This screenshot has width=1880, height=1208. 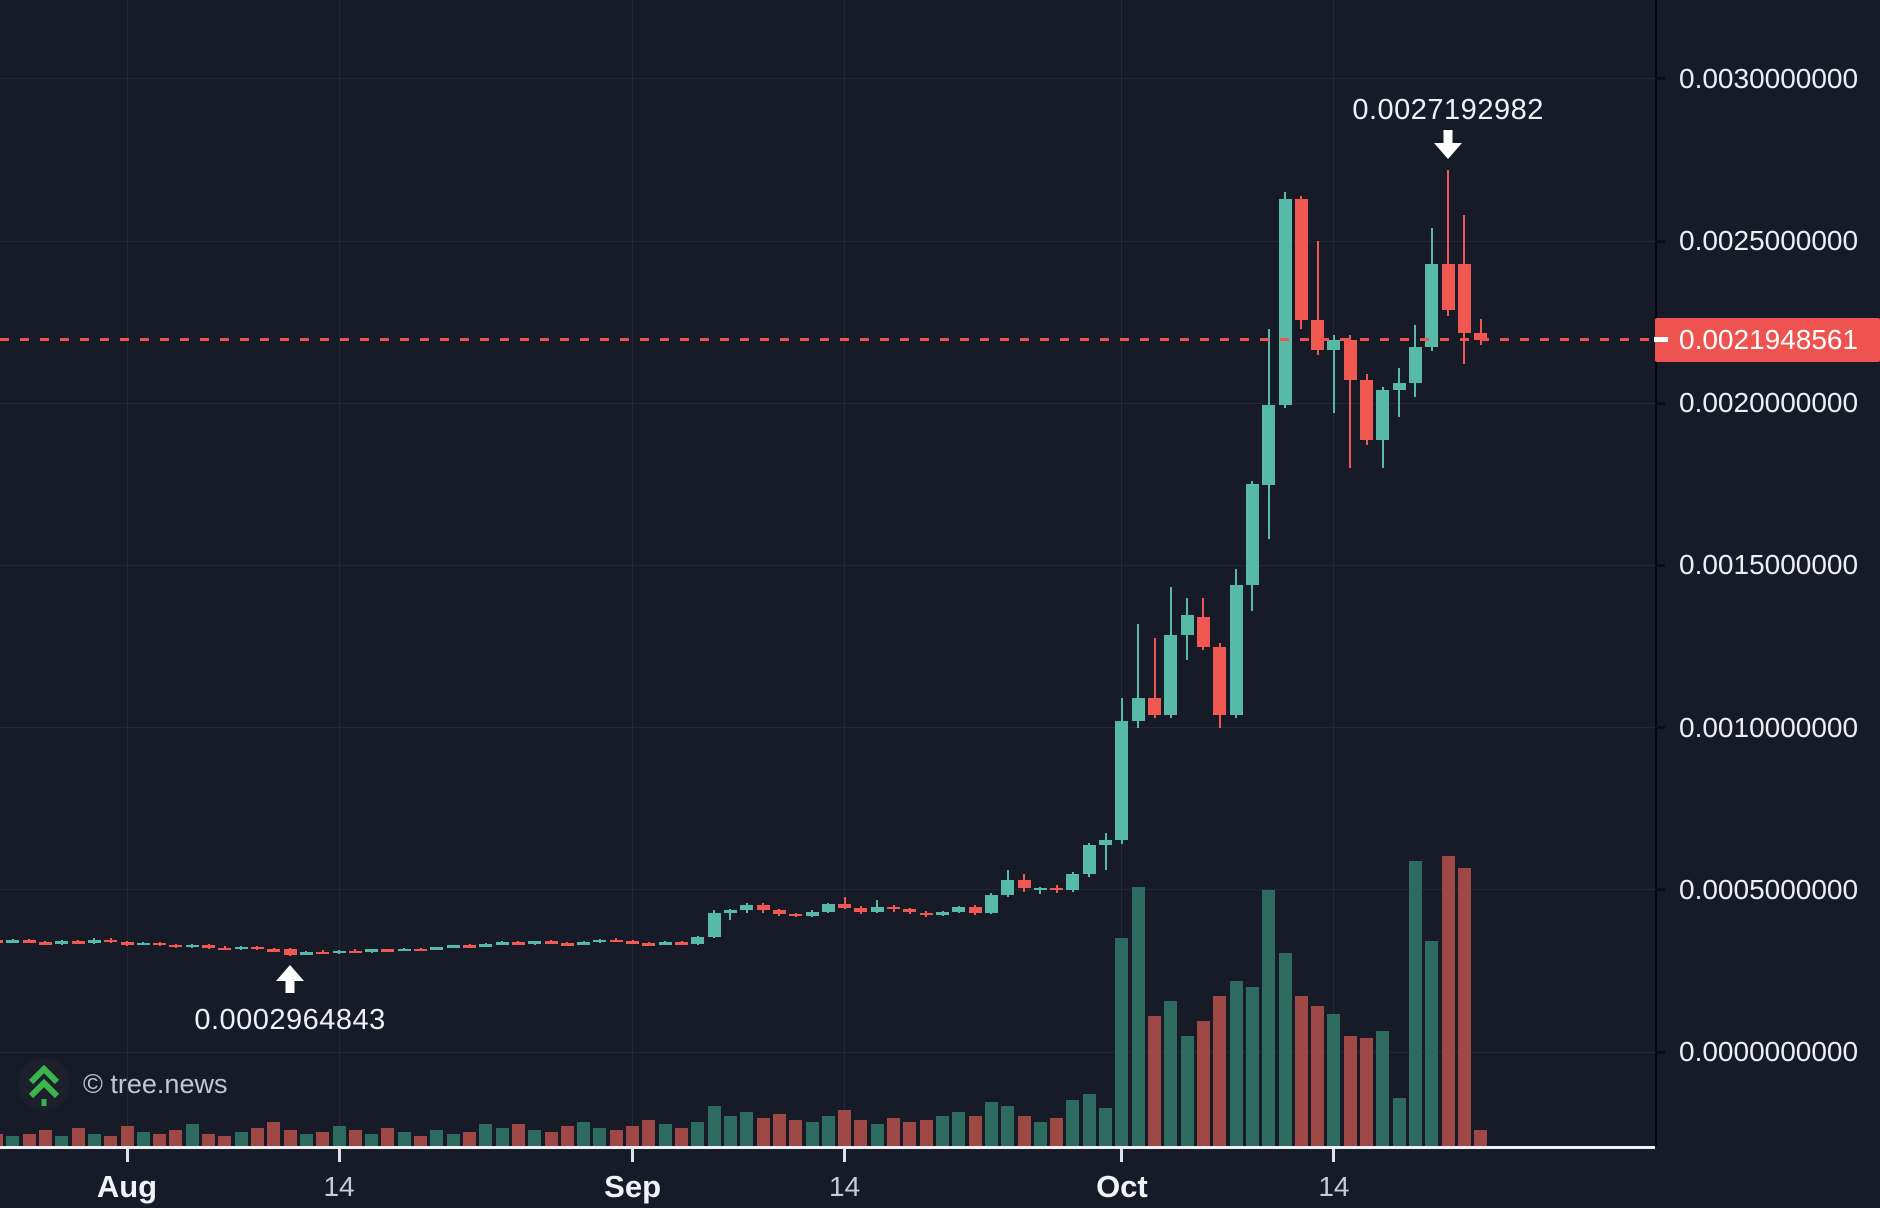 What do you see at coordinates (1769, 889) in the screenshot?
I see `price-tick-label: 0.0005000000` at bounding box center [1769, 889].